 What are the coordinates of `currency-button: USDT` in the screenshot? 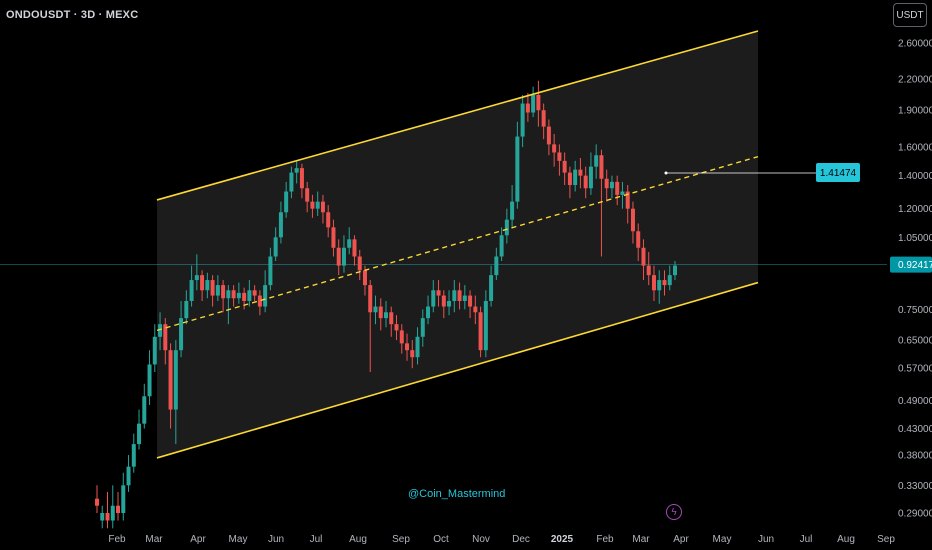 It's located at (910, 15).